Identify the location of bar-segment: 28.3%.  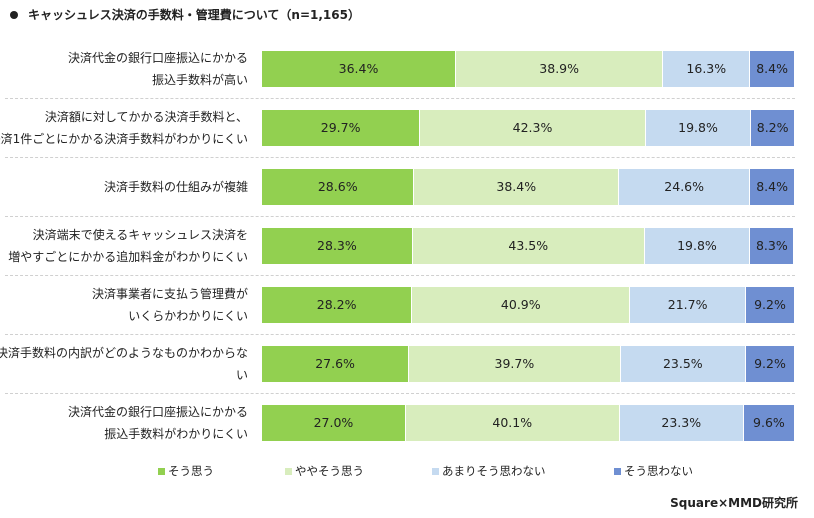
(337, 245).